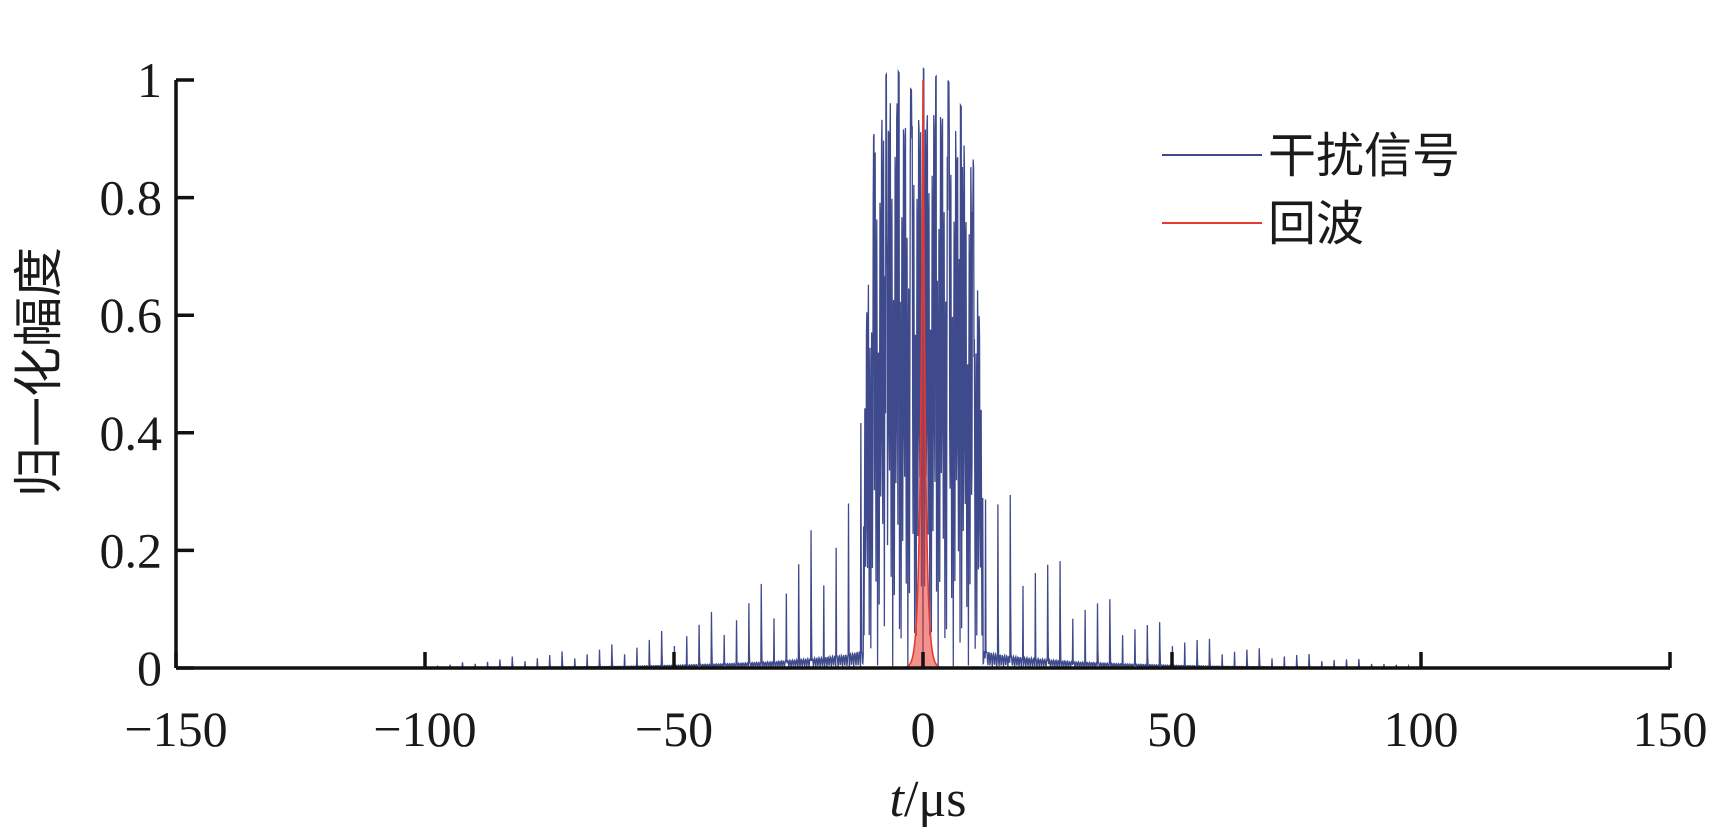 This screenshot has height=833, width=1718. Describe the element at coordinates (131, 198) in the screenshot. I see `y-tick-label: 0.8` at that location.